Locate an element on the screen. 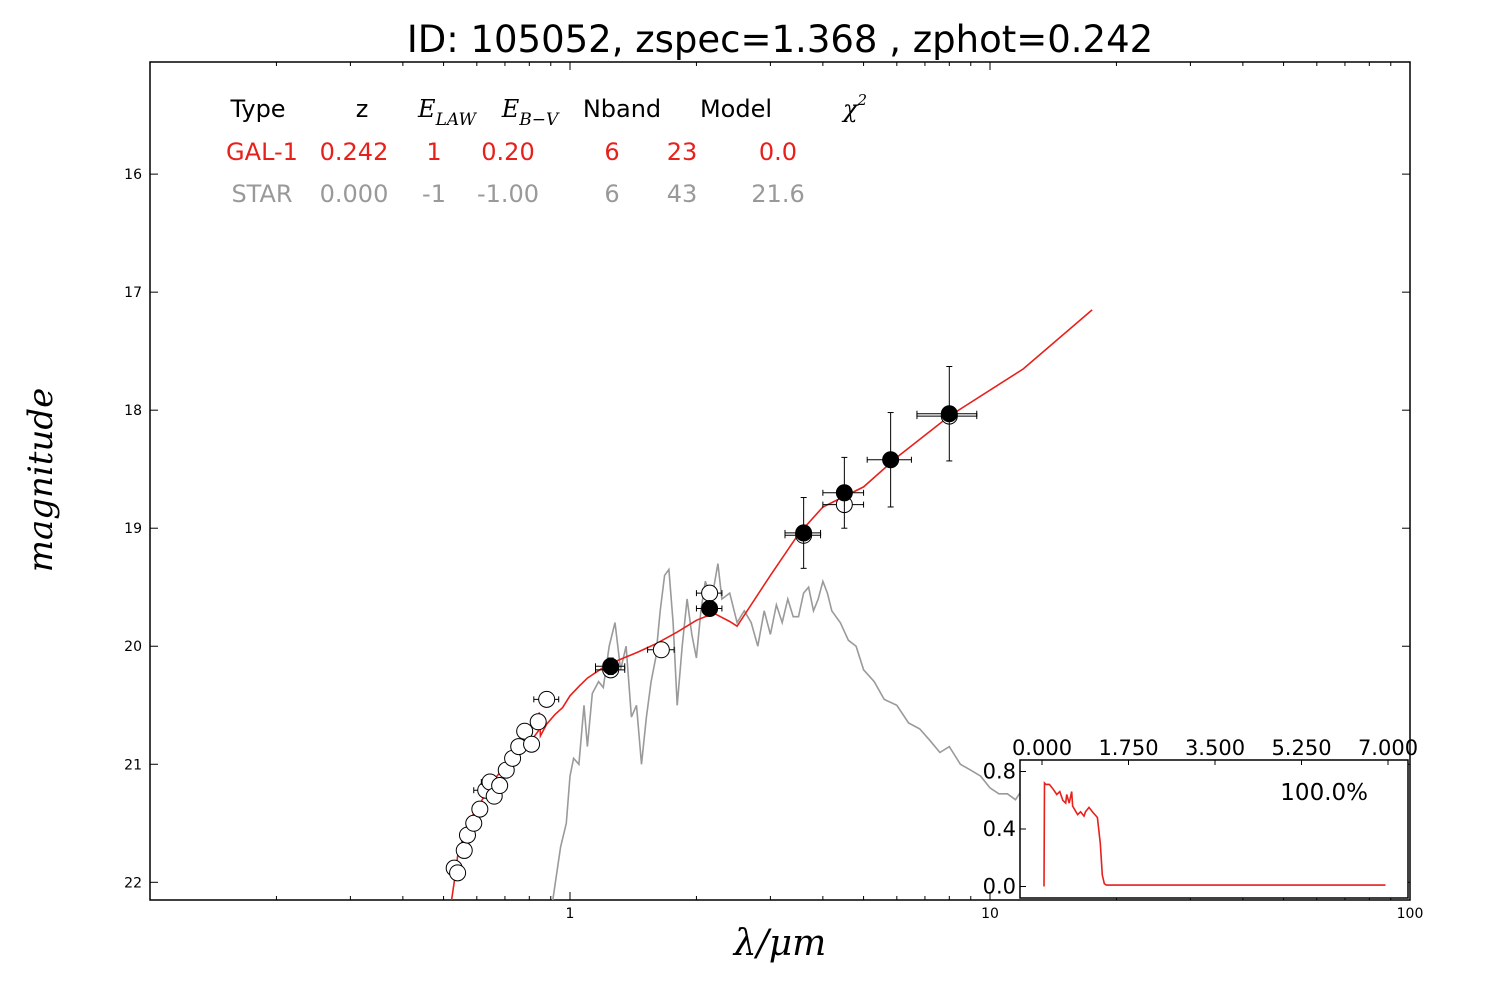  table-cell-r0-c5: 23 is located at coordinates (682, 152).